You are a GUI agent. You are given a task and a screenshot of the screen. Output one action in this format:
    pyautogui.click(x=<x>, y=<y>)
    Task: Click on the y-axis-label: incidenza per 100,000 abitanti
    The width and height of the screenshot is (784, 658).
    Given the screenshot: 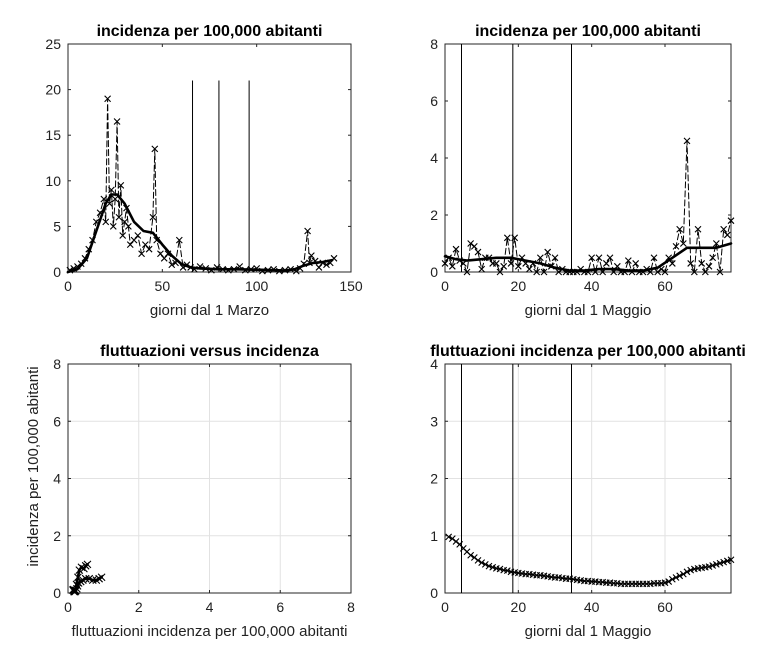 What is the action you would take?
    pyautogui.click(x=33, y=466)
    